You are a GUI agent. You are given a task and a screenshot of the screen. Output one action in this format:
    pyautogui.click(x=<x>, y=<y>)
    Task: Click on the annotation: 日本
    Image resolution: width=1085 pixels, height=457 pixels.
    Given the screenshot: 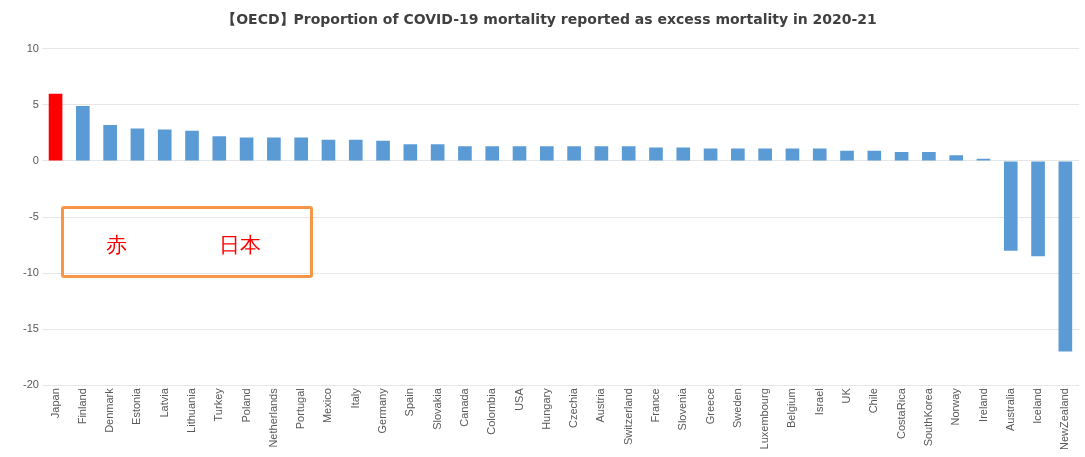 What is the action you would take?
    pyautogui.click(x=240, y=245)
    